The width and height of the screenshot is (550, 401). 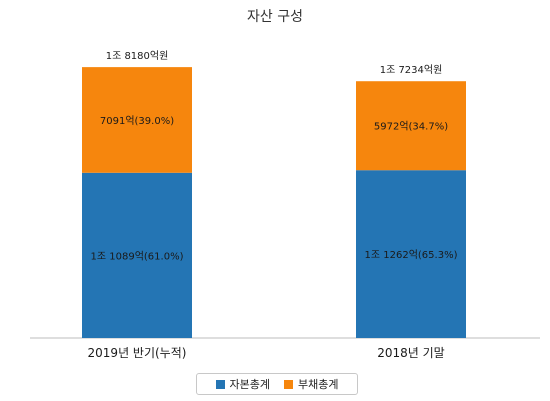 I want to click on data-label-equity-0: 1조 1089억(61.0%), so click(x=137, y=256).